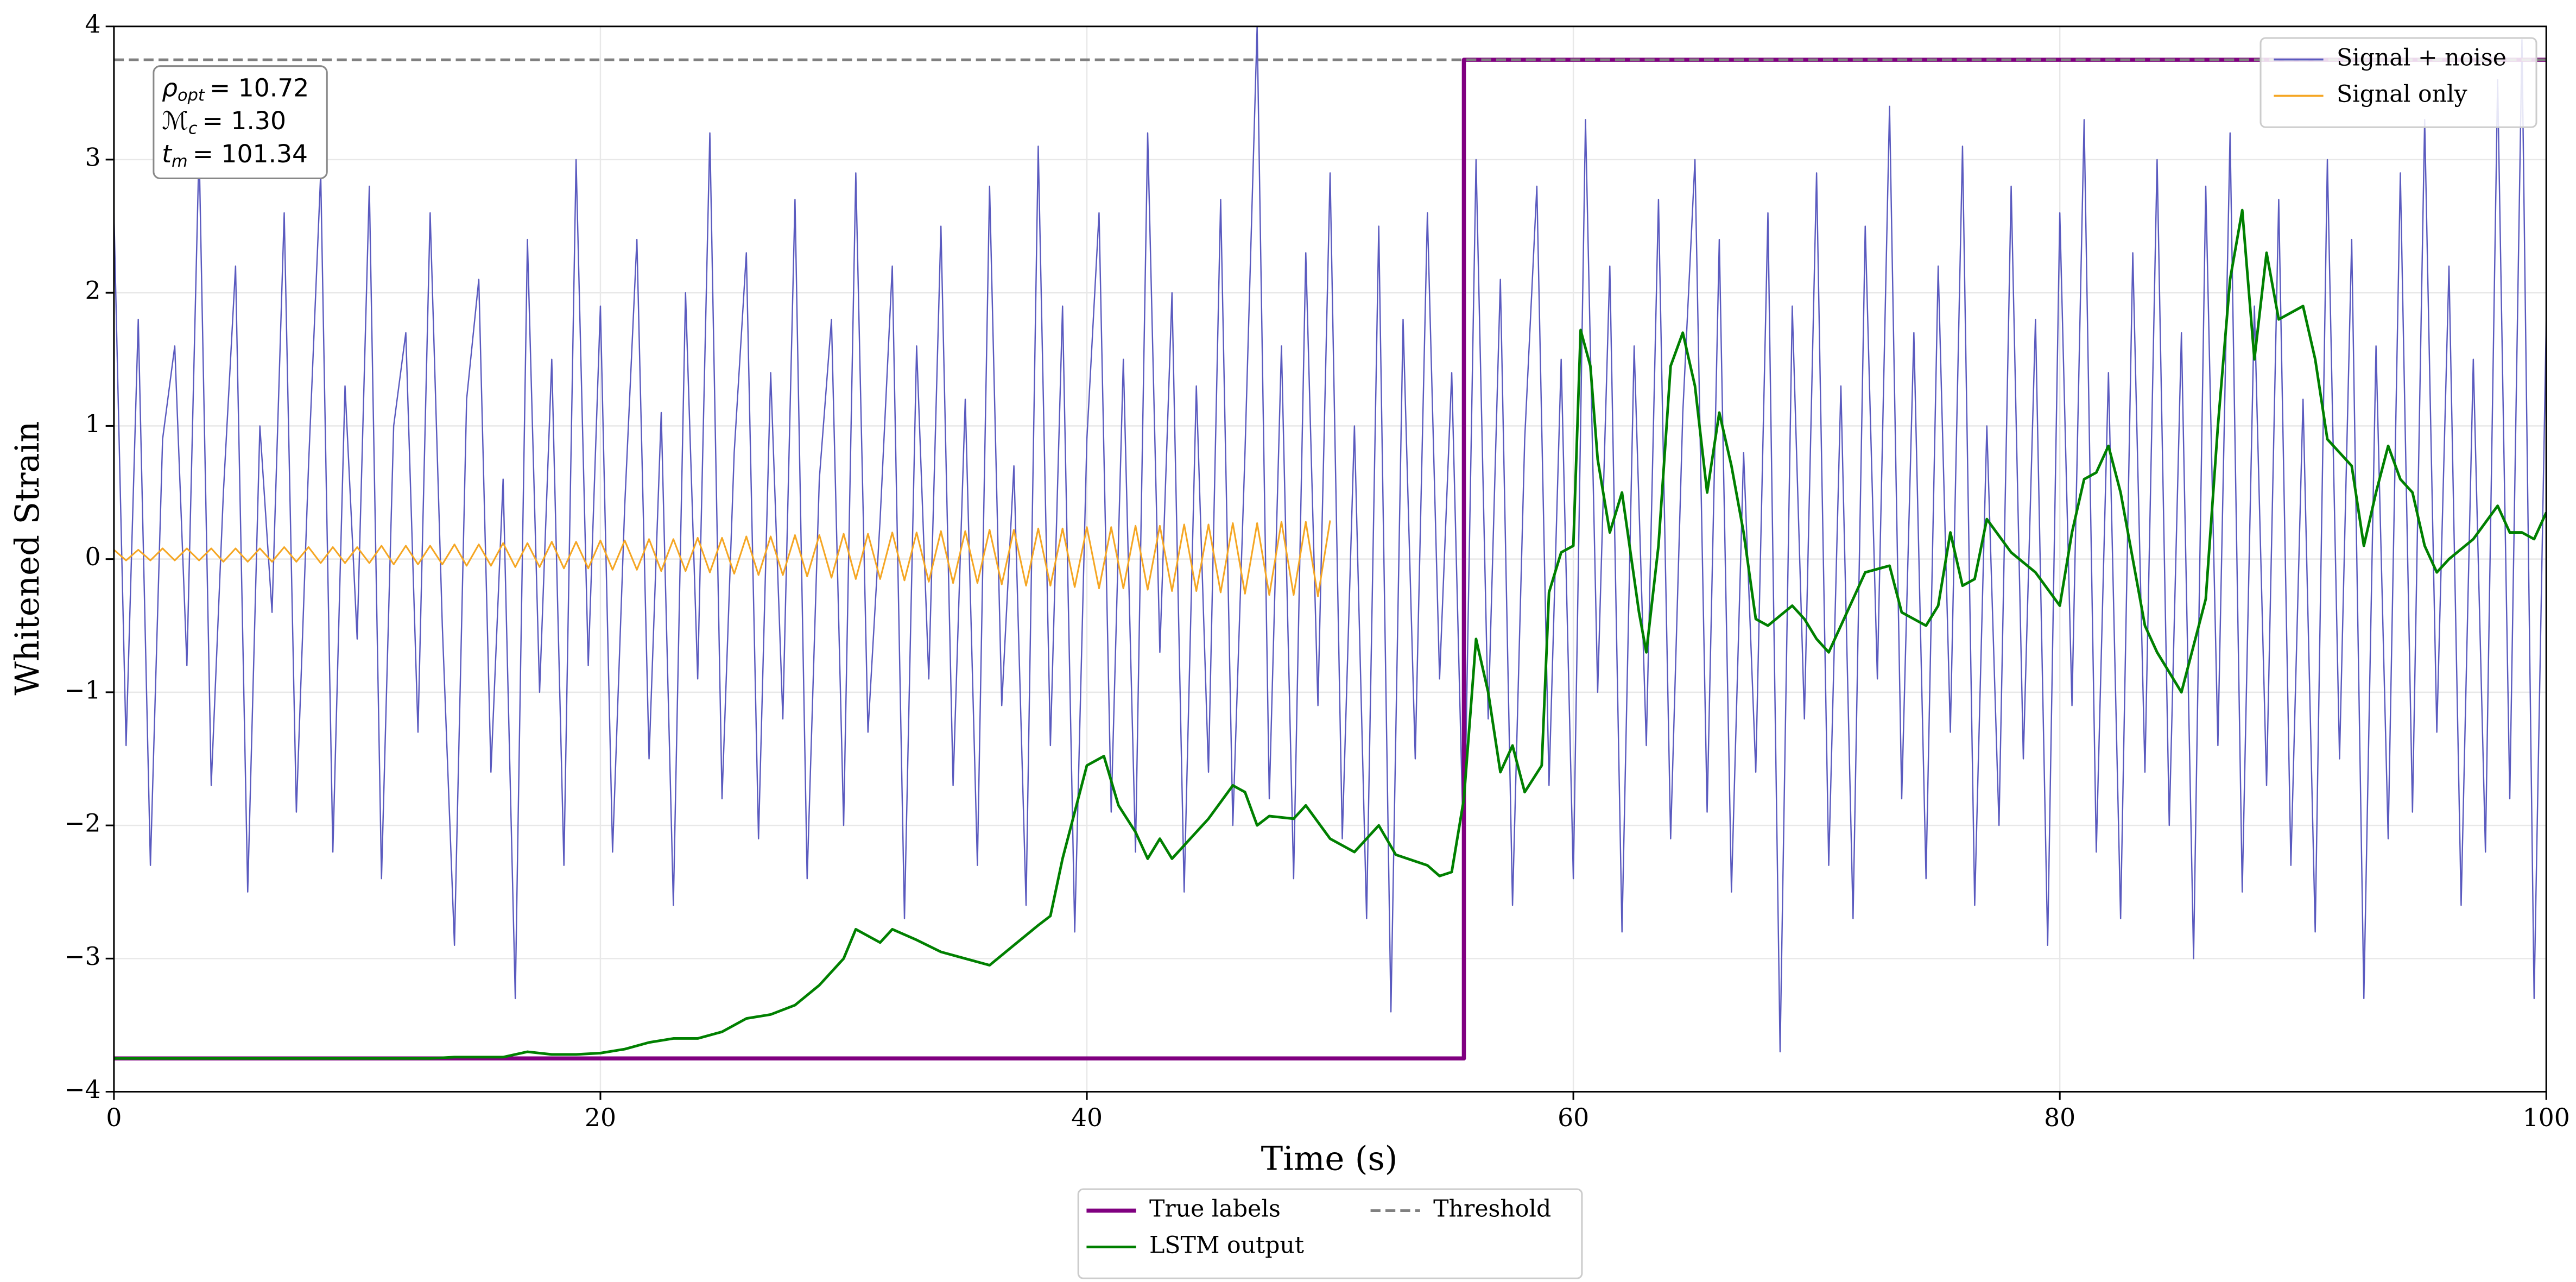 This screenshot has width=2576, height=1282. Describe the element at coordinates (250, 153) in the screenshot. I see `annotation-value: = 101.34` at that location.